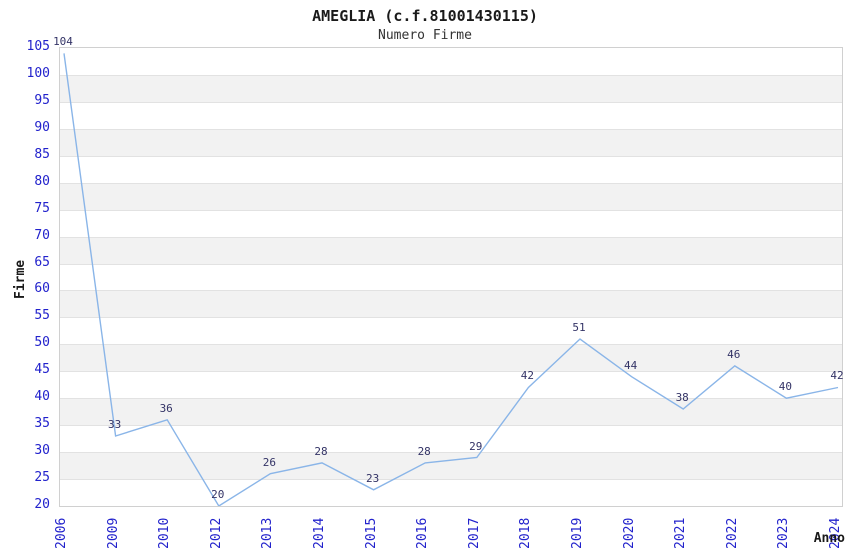 This screenshot has width=850, height=550. Describe the element at coordinates (577, 533) in the screenshot. I see `x-tick-label: 2019` at that location.